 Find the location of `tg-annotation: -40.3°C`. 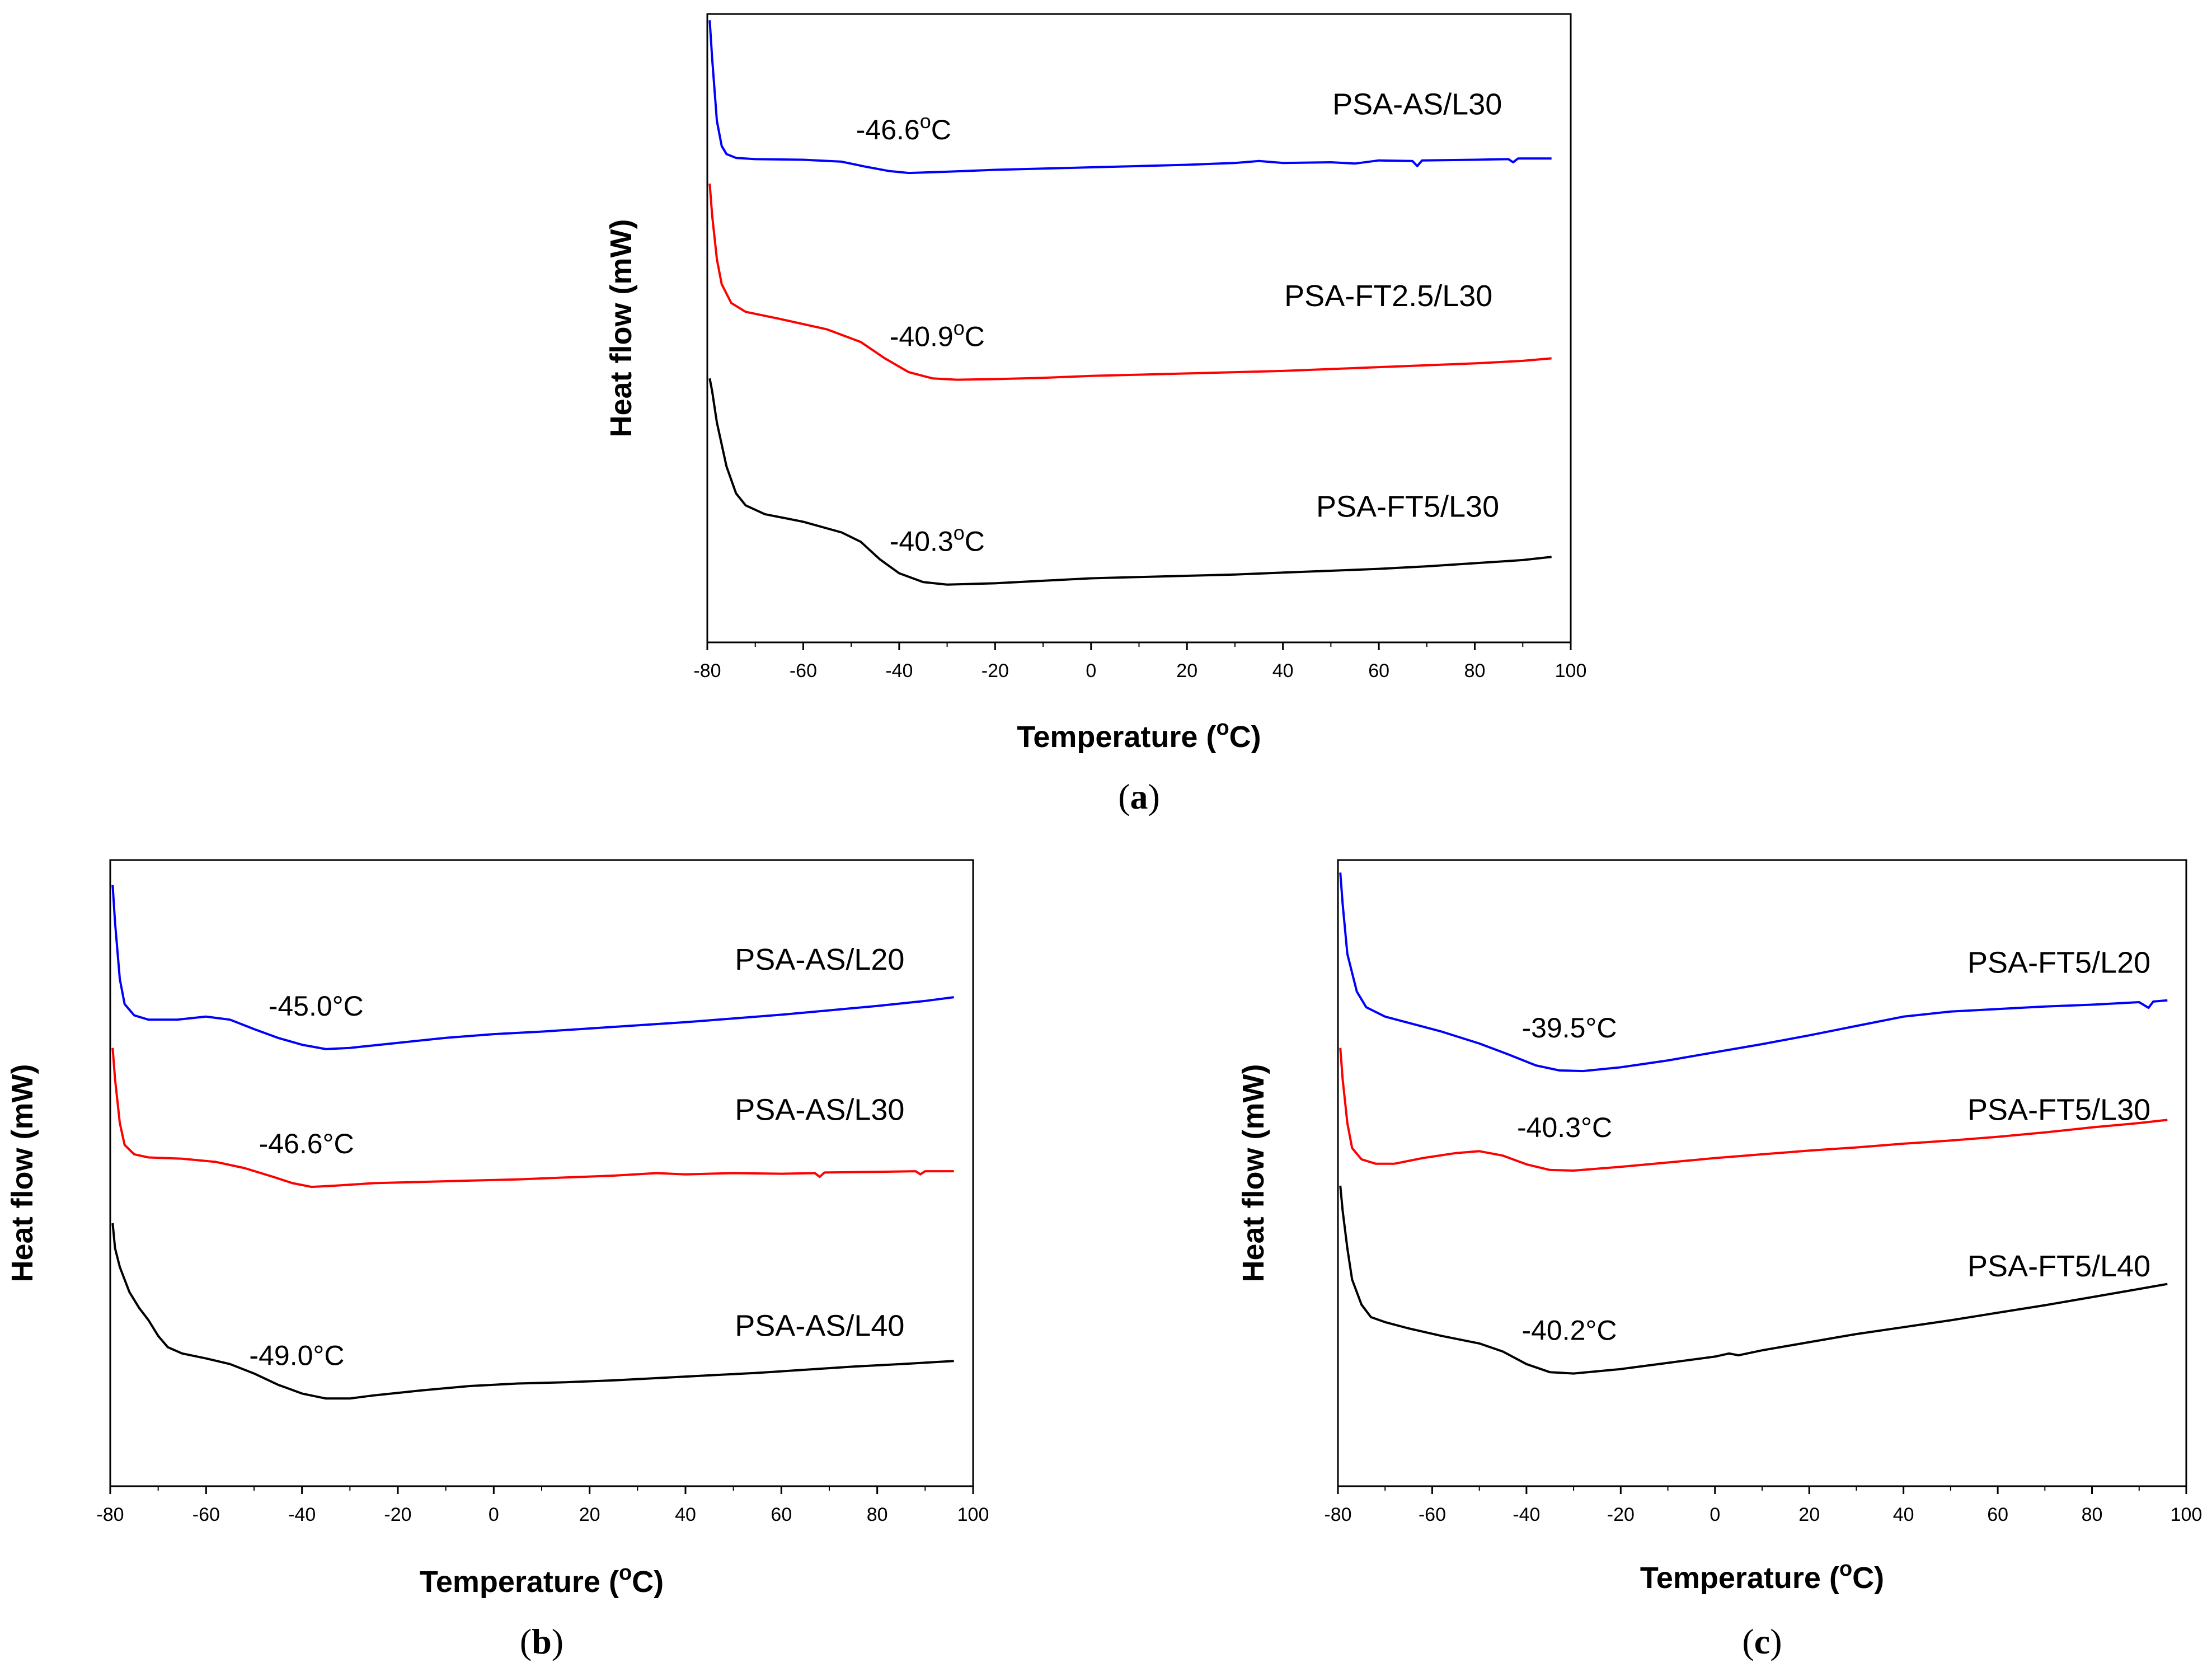

tg-annotation: -40.3°C is located at coordinates (1564, 1128).